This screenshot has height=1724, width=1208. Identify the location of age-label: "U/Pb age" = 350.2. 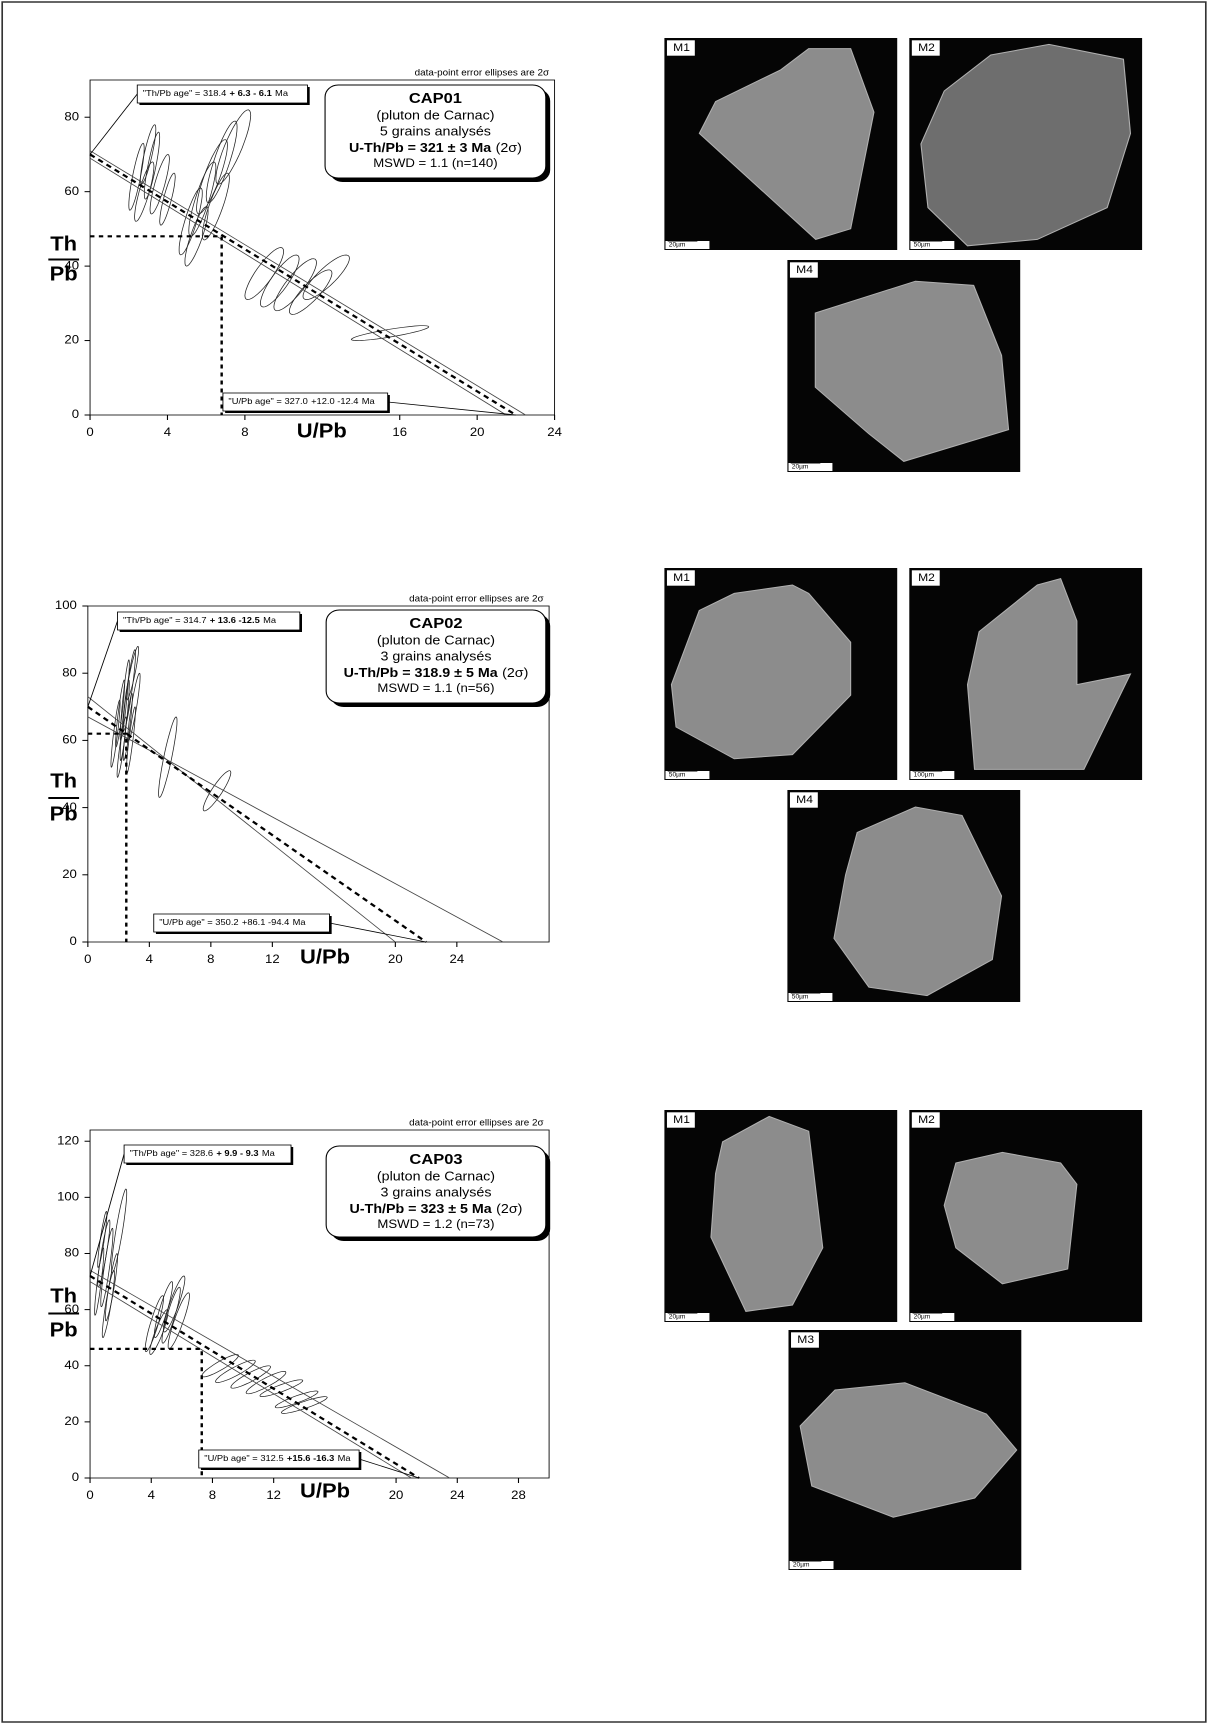
(198, 923).